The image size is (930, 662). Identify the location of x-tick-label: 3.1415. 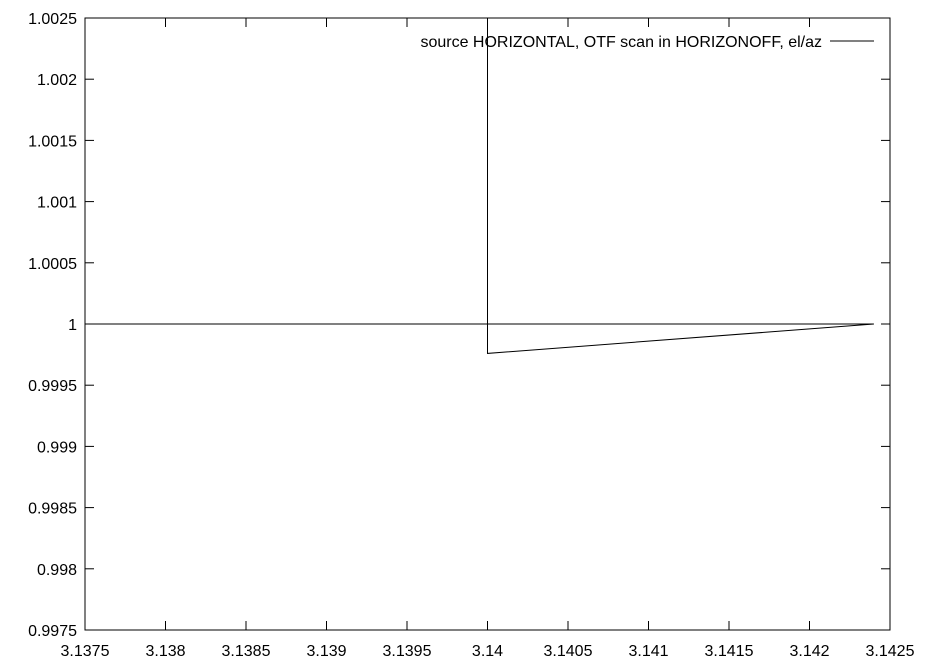
(729, 651).